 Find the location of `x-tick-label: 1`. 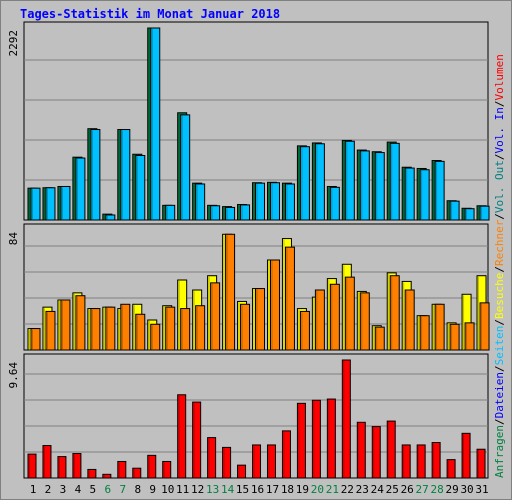

x-tick-label: 1 is located at coordinates (33, 489).